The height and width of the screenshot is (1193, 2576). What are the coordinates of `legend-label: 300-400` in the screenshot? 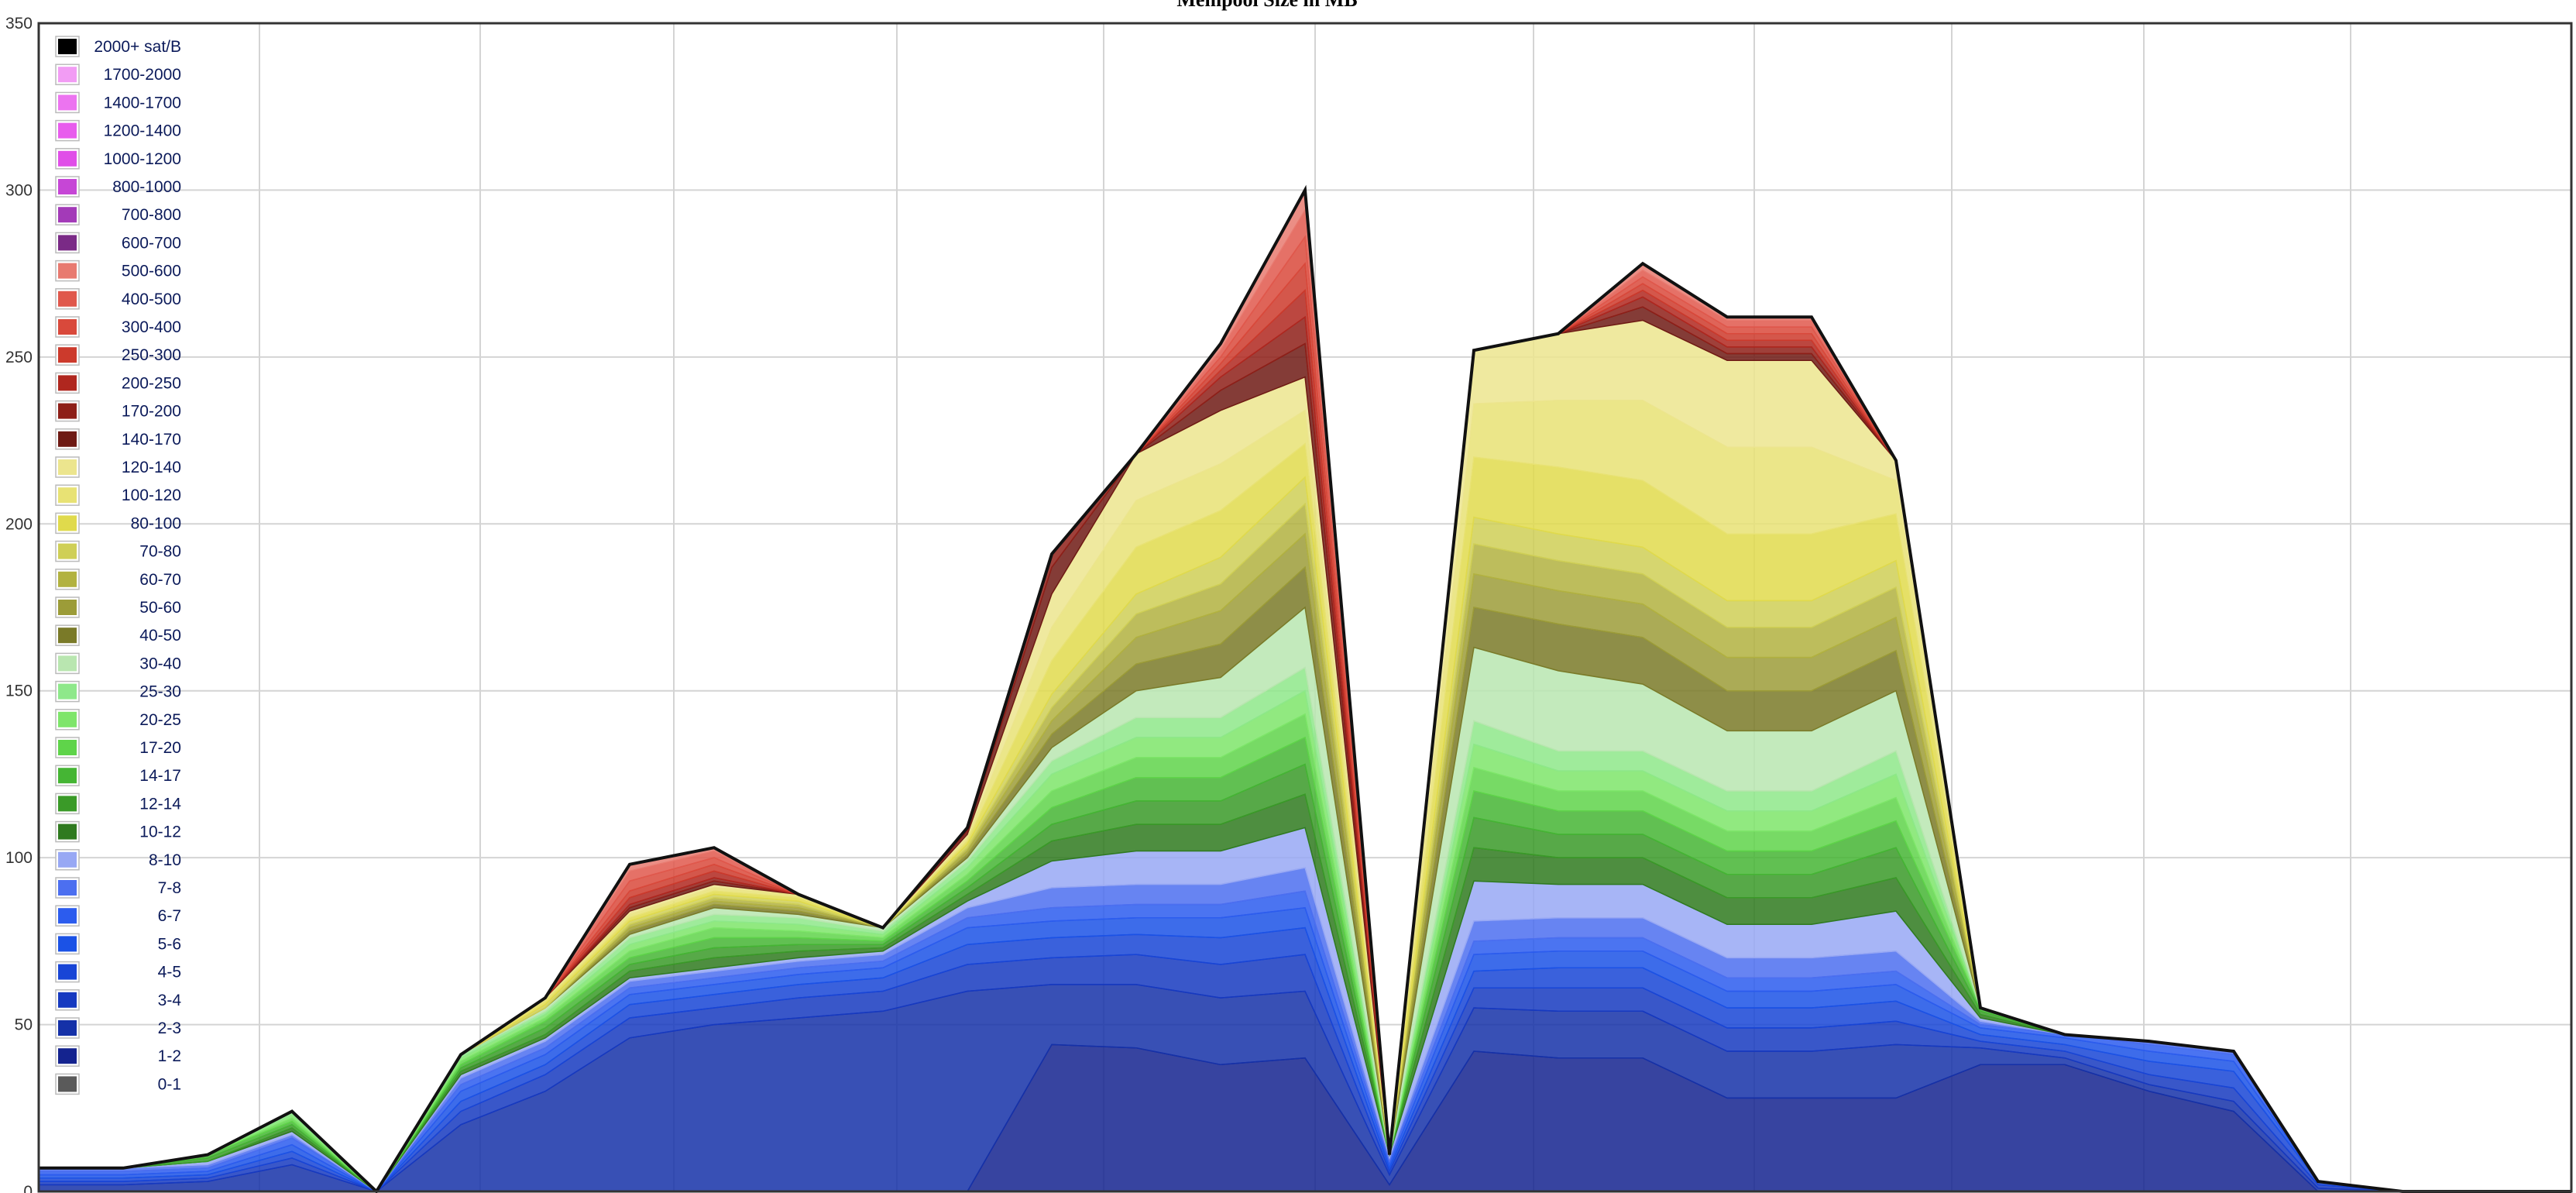 It's located at (151, 327).